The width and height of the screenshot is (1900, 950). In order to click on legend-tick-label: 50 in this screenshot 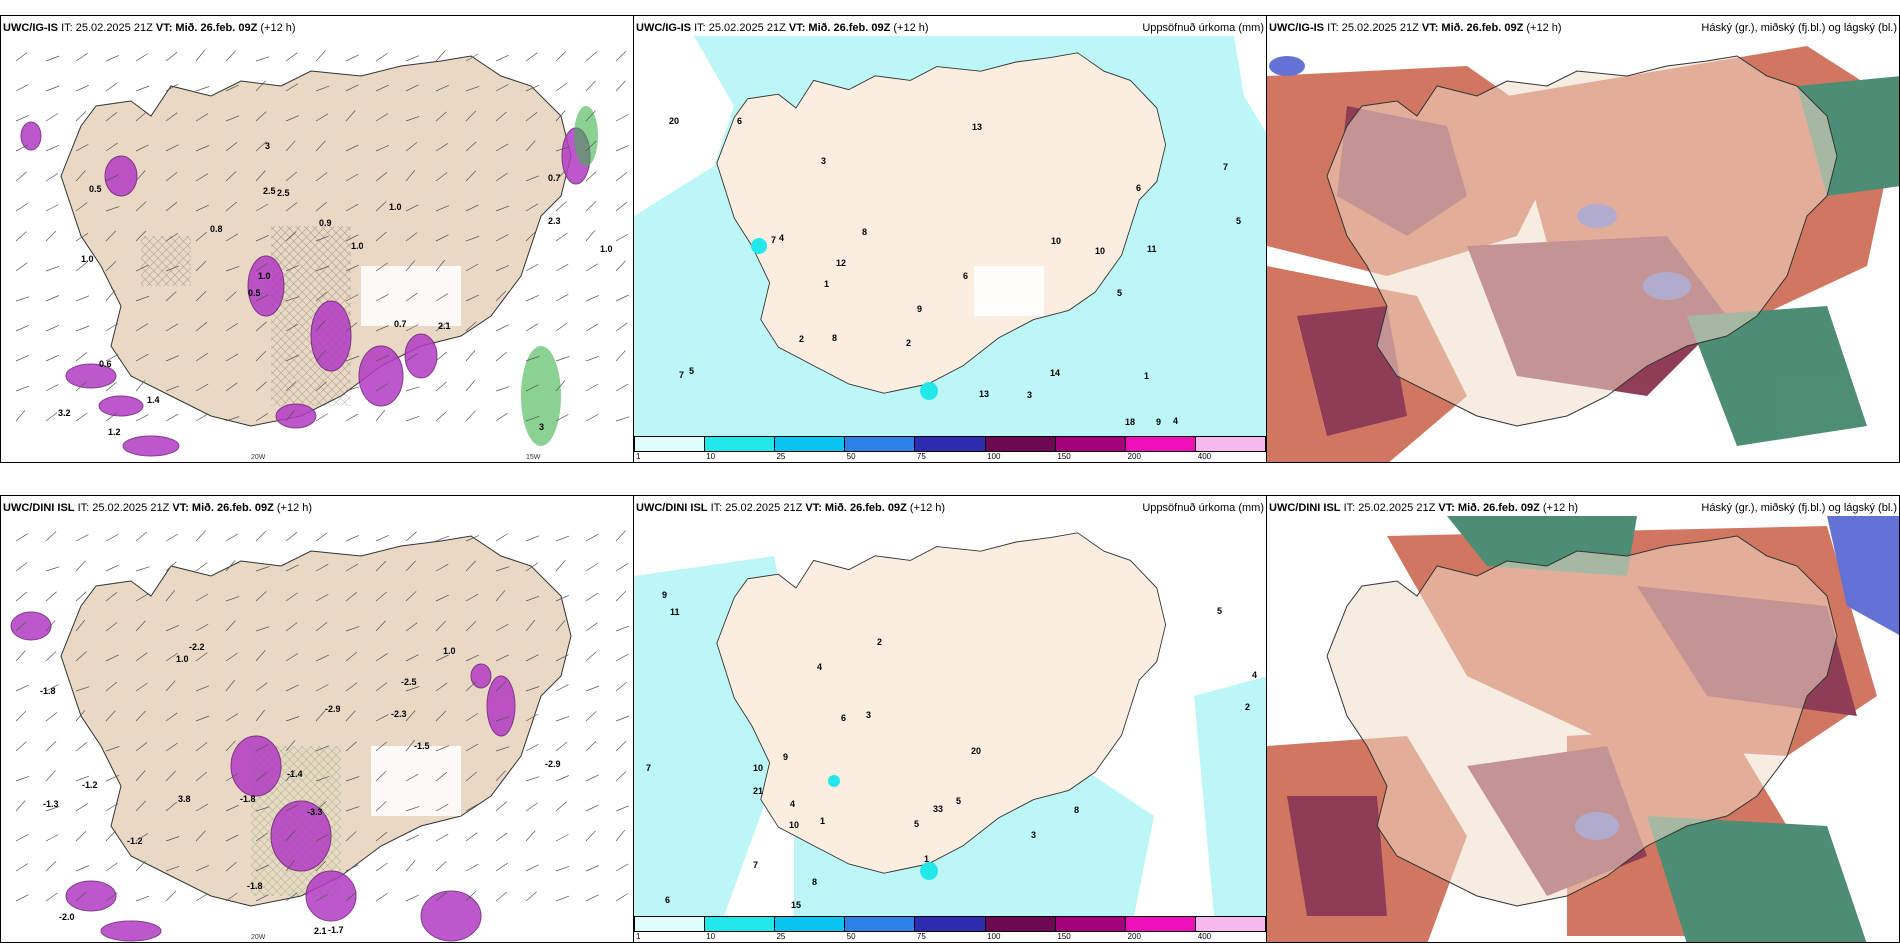, I will do `click(851, 456)`.